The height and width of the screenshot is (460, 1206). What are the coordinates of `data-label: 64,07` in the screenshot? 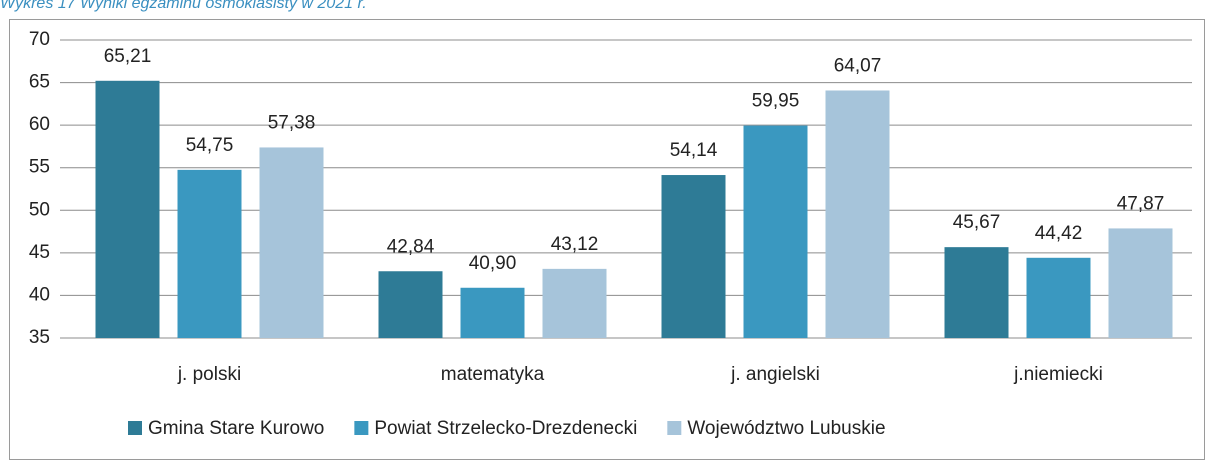 It's located at (858, 66).